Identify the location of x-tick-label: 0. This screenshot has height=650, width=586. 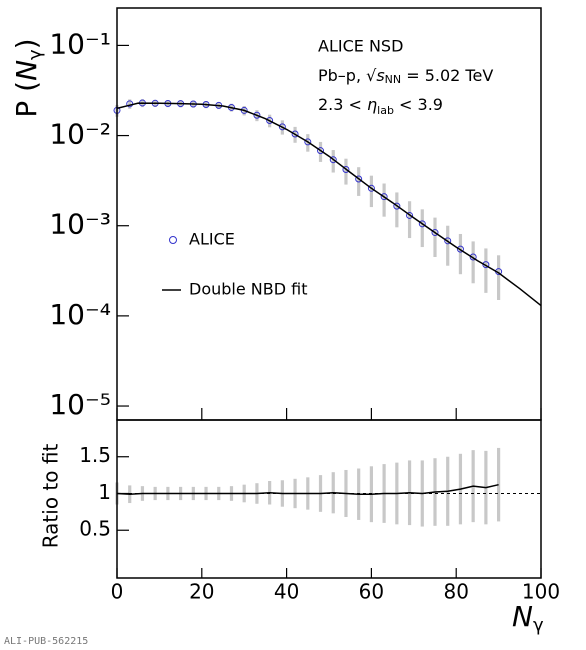
(117, 592).